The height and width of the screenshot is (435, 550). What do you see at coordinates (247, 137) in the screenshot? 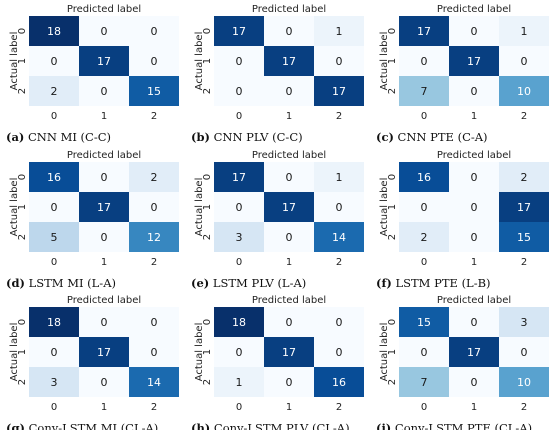
I see `panel-caption: (b) CNN PLV (C-C)` at bounding box center [247, 137].